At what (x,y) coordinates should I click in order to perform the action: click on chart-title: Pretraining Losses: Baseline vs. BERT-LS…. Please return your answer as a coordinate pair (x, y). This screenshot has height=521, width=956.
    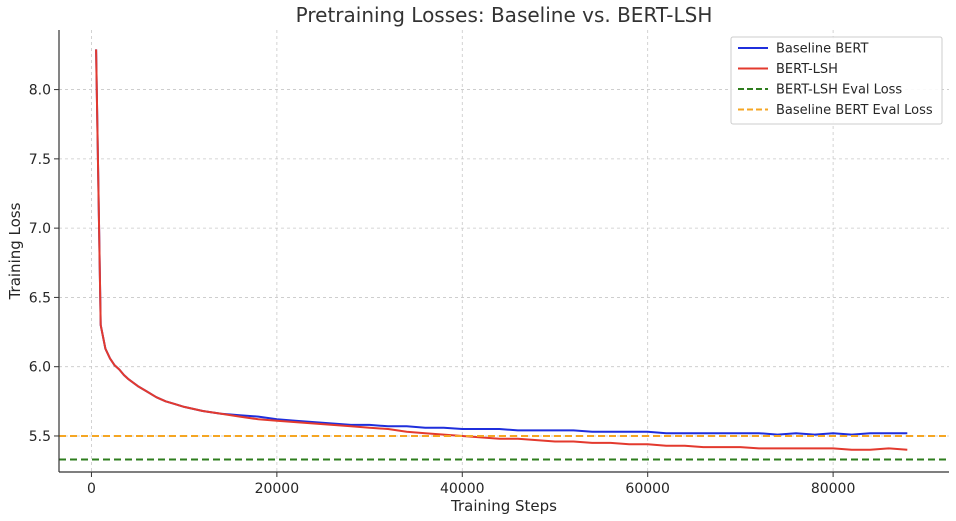
    Looking at the image, I should click on (504, 15).